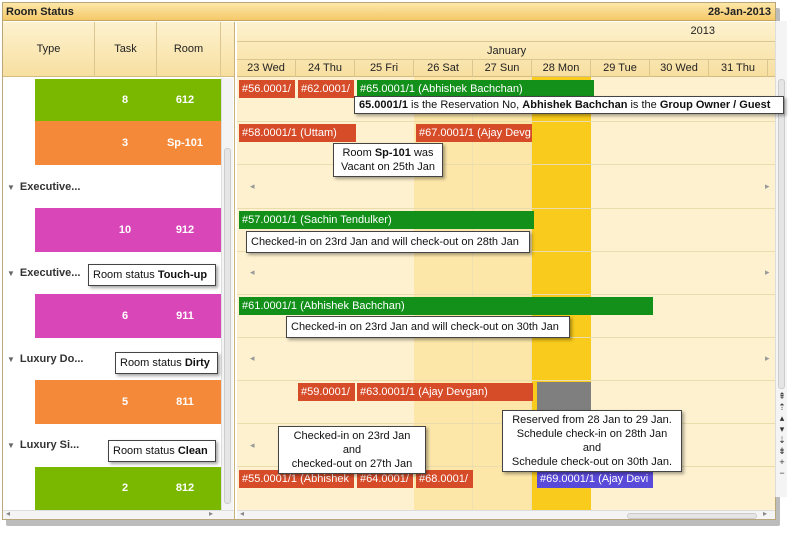 Image resolution: width=800 pixels, height=534 pixels. Describe the element at coordinates (326, 392) in the screenshot. I see `reservation-bar: #59.0001/` at that location.